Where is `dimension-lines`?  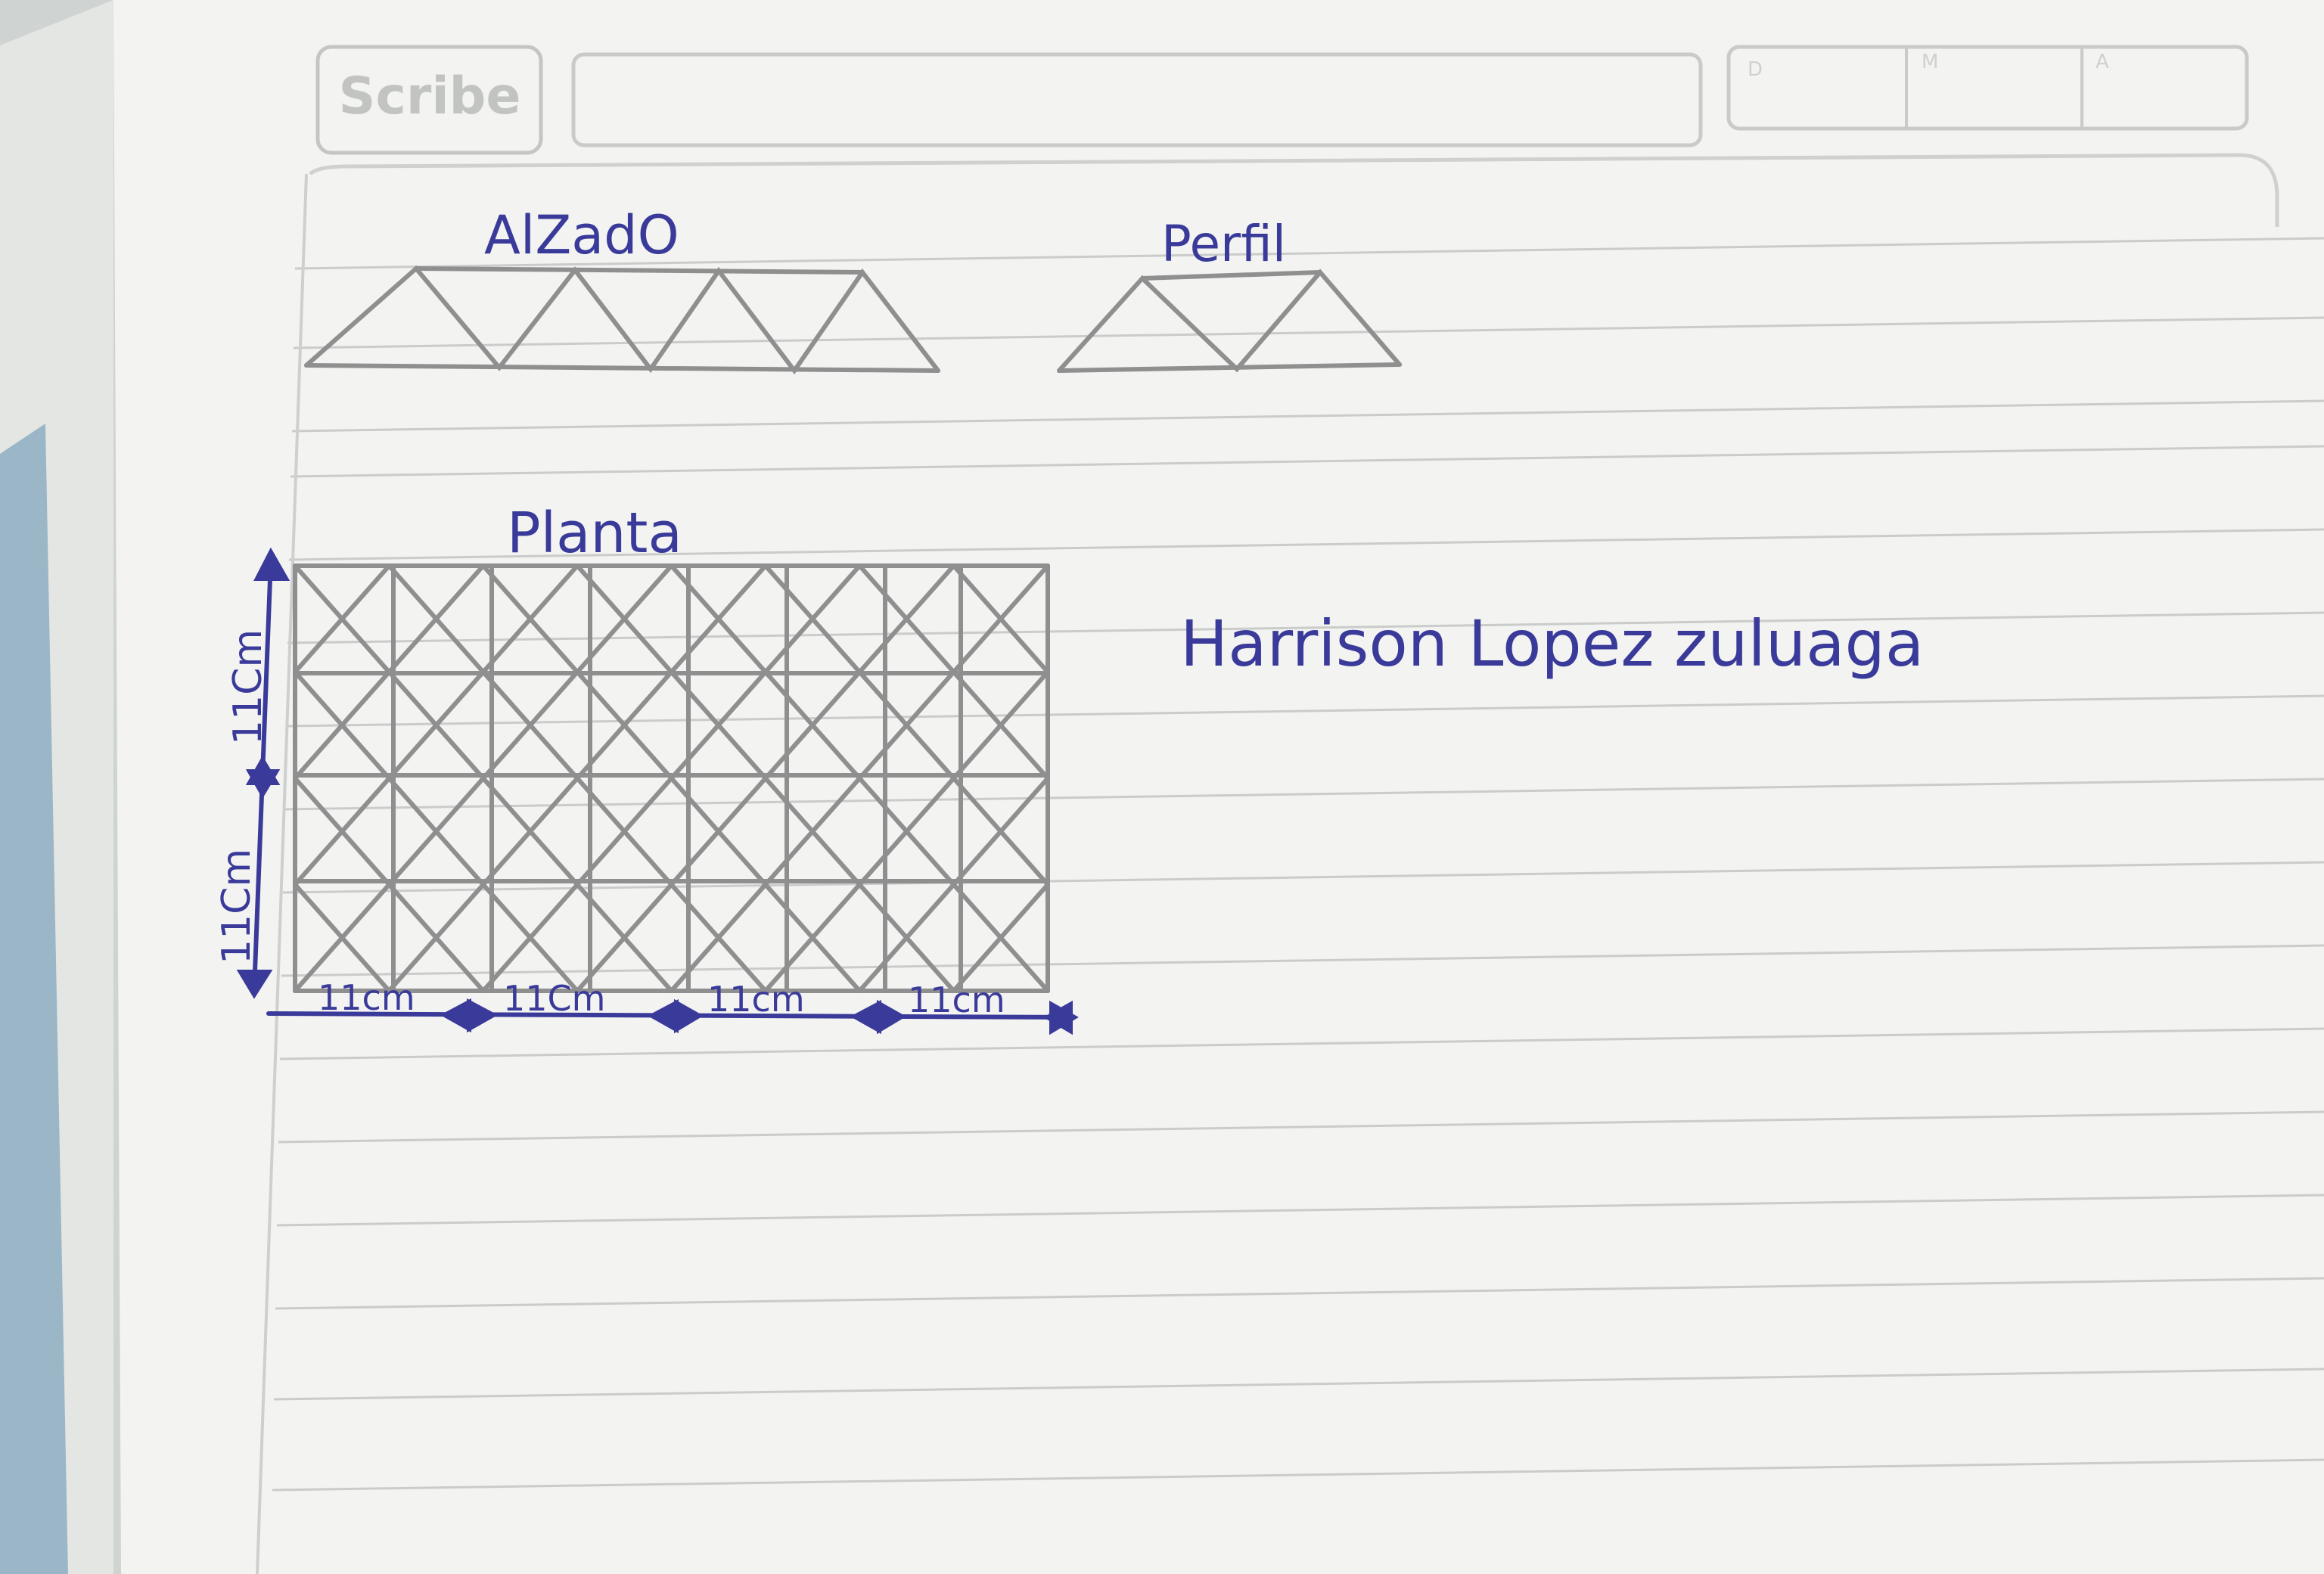 dimension-lines is located at coordinates (657, 791).